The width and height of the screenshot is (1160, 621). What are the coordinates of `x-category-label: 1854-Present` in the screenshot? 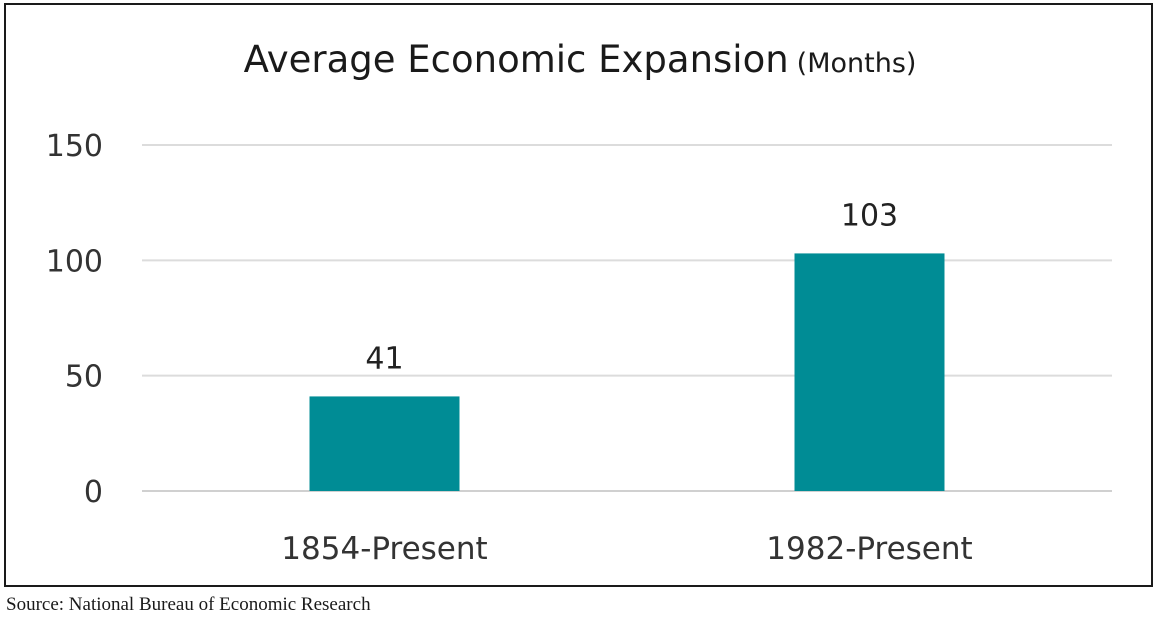 It's located at (384, 549).